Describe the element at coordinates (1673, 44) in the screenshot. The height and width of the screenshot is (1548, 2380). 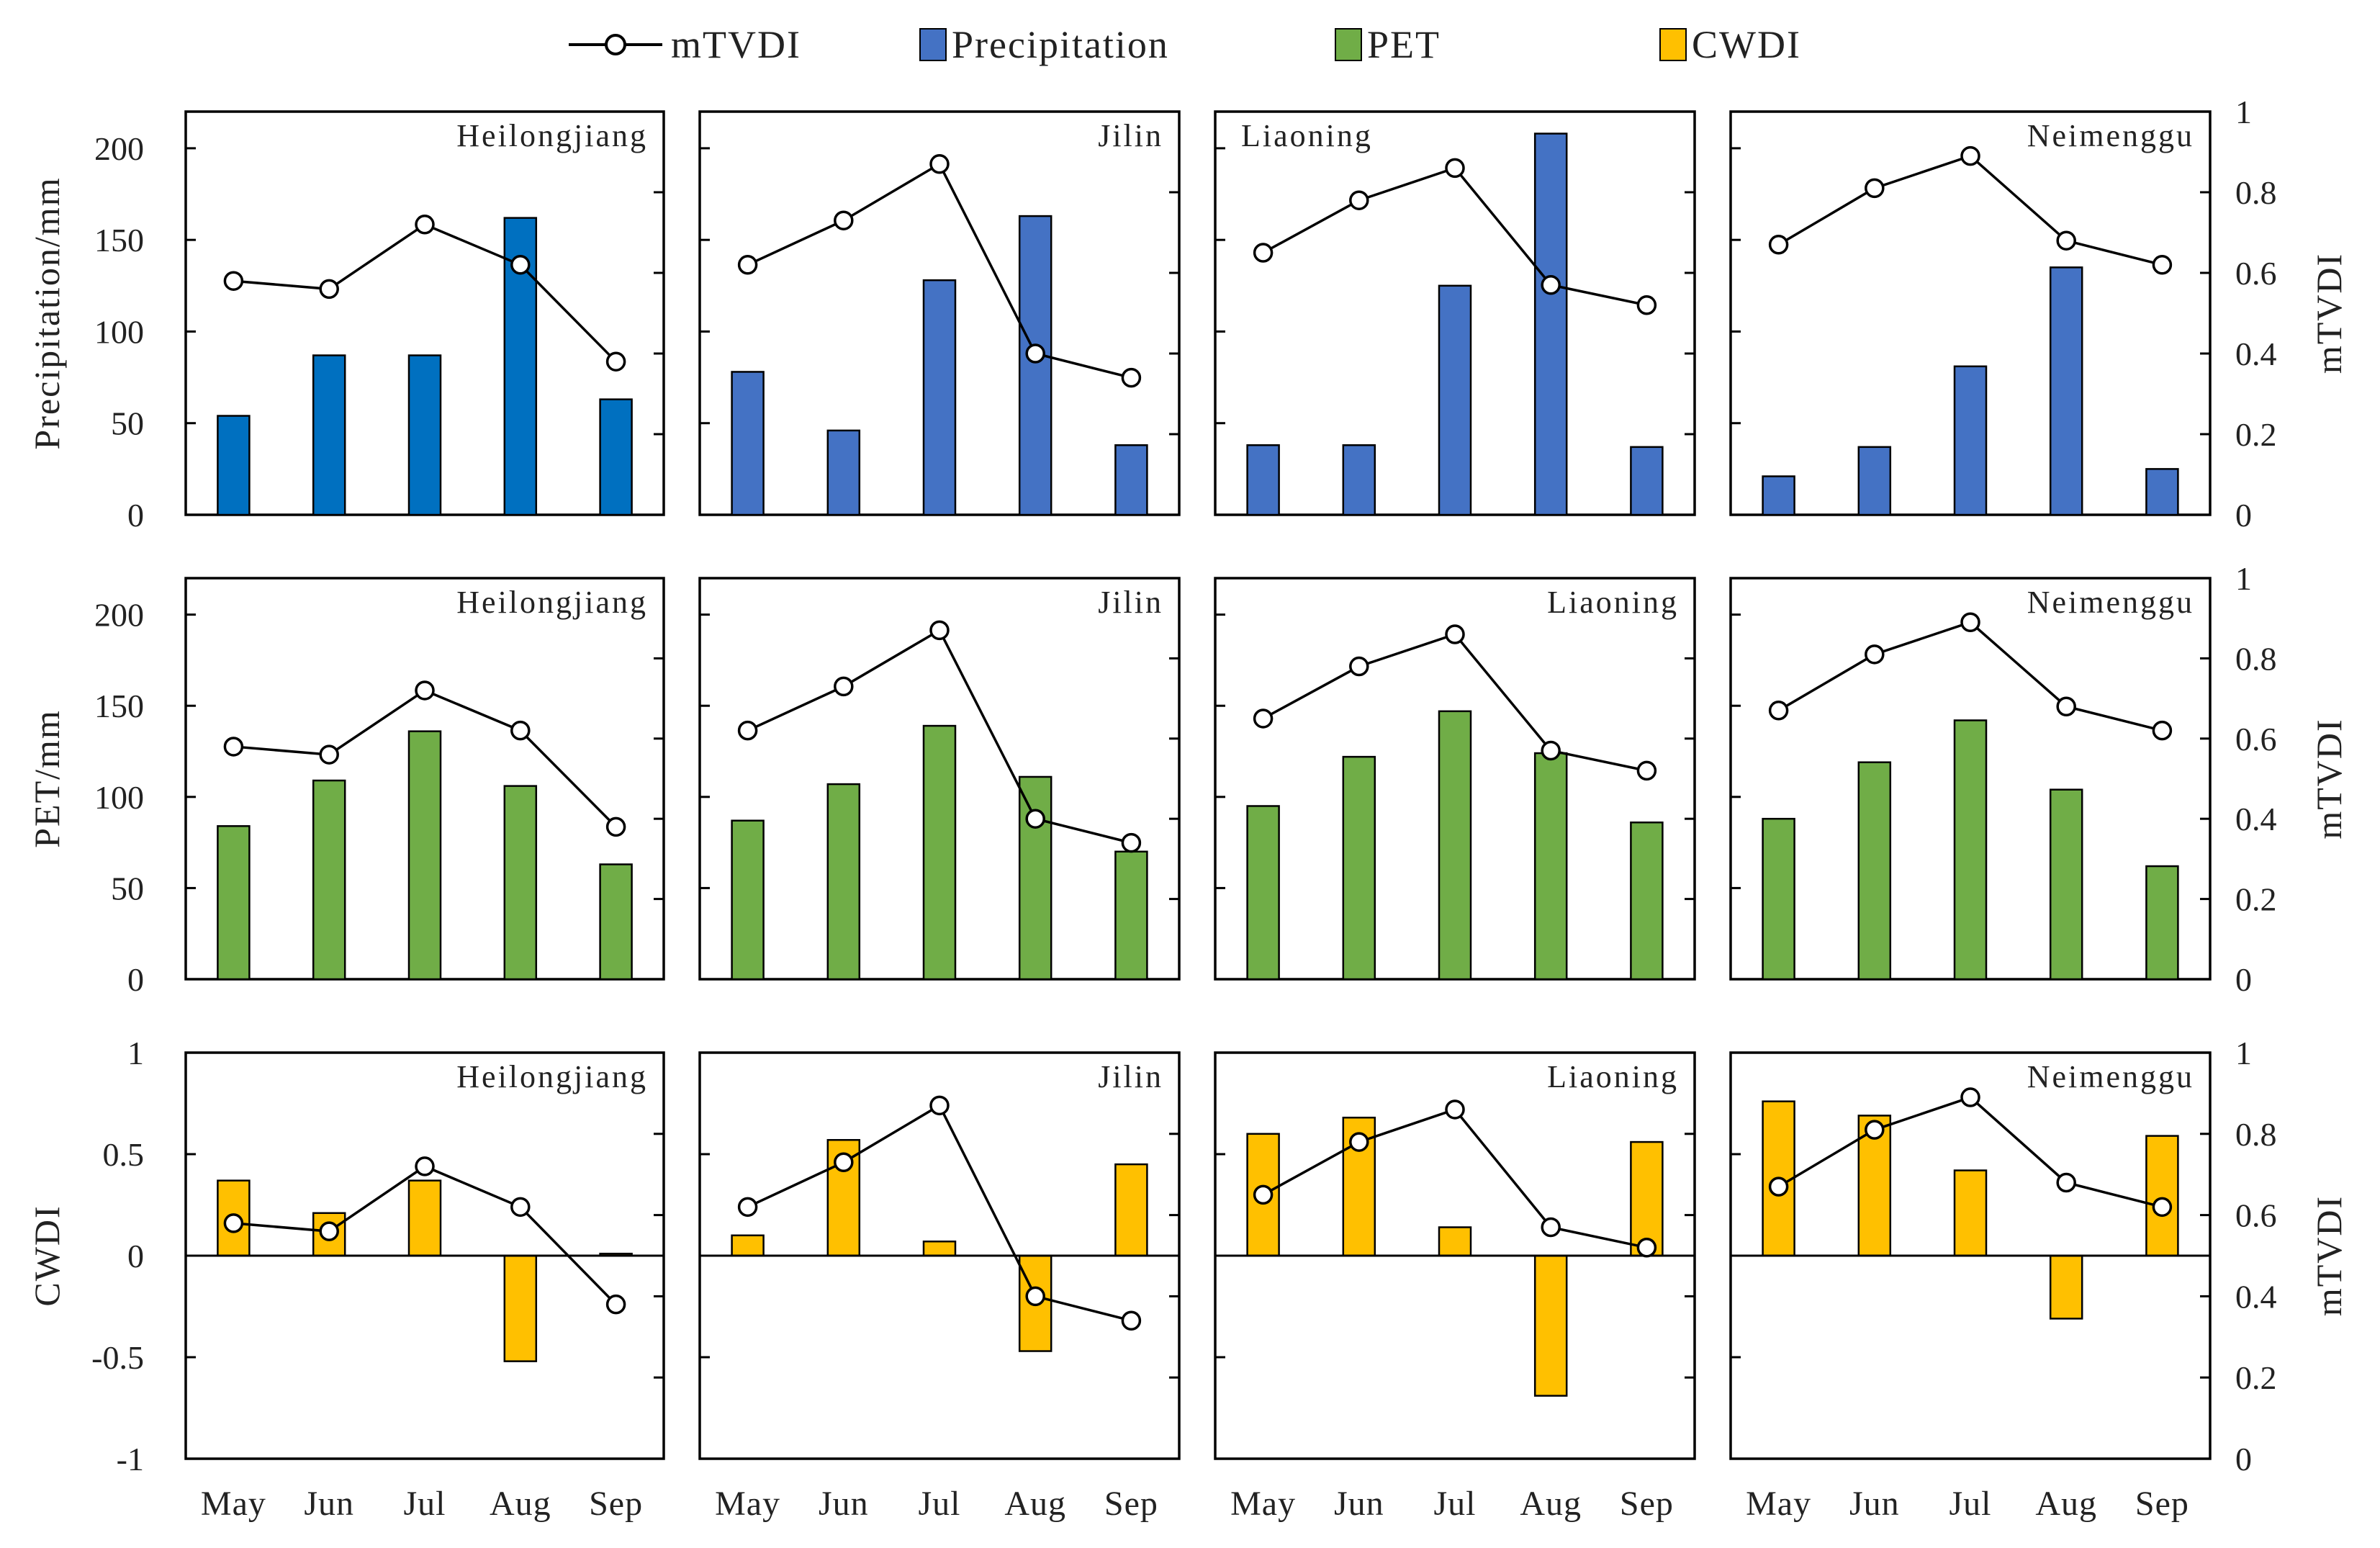
I see `legend-swatch-cwdi` at that location.